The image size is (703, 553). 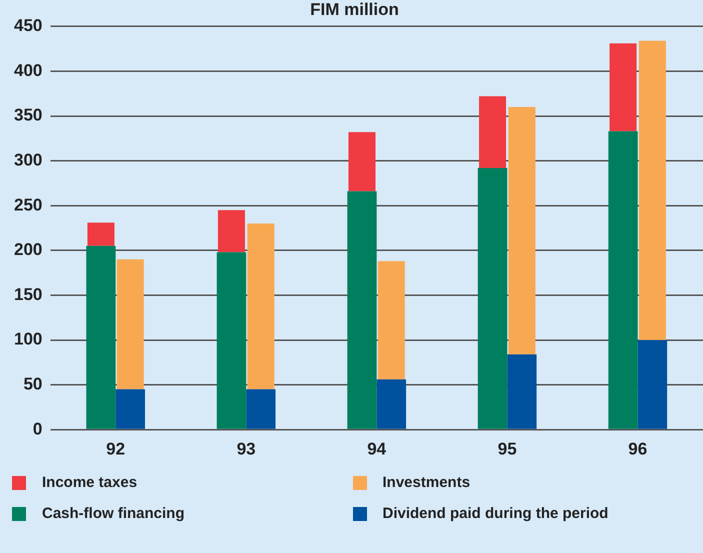 I want to click on y-tick-label: 200, so click(x=28, y=250).